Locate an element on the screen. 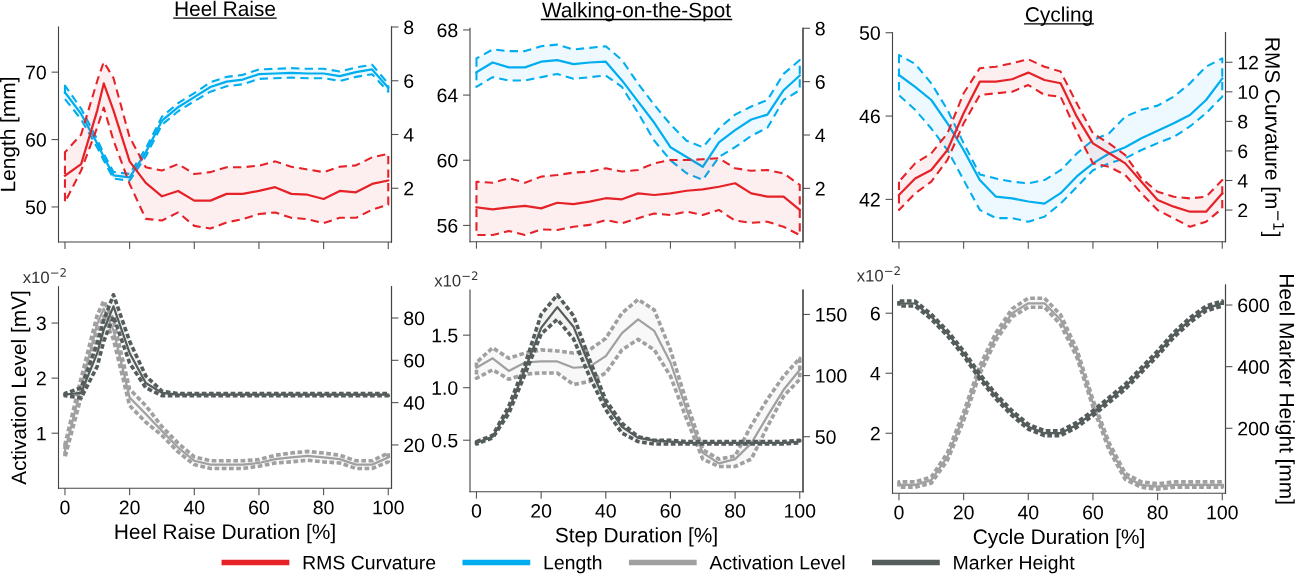 The image size is (1299, 585). y-tick-label: 4 is located at coordinates (875, 373).